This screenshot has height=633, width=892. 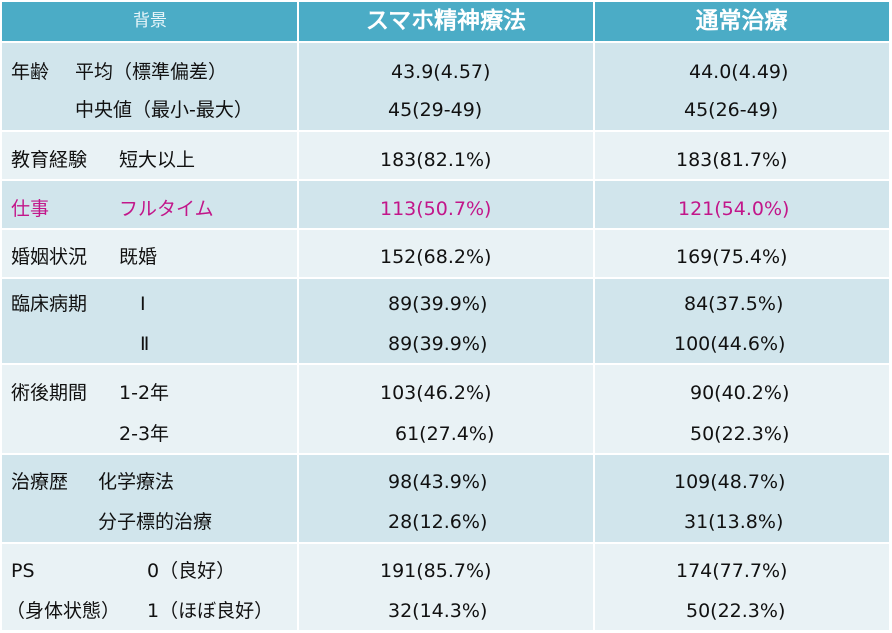 I want to click on header-background: 背景, so click(x=150, y=21).